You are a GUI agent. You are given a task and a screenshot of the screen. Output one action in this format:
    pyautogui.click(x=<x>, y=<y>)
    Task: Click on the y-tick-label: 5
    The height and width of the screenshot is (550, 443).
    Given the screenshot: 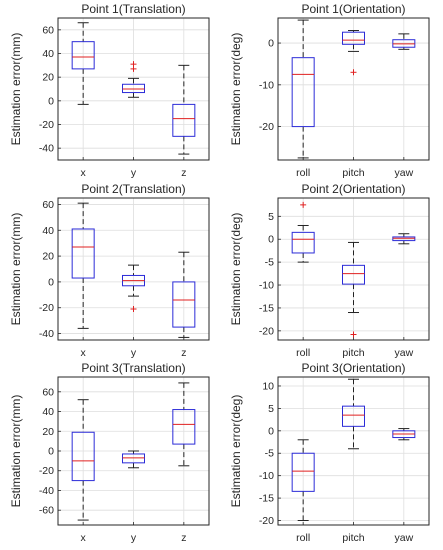 What is the action you would take?
    pyautogui.click(x=271, y=409)
    